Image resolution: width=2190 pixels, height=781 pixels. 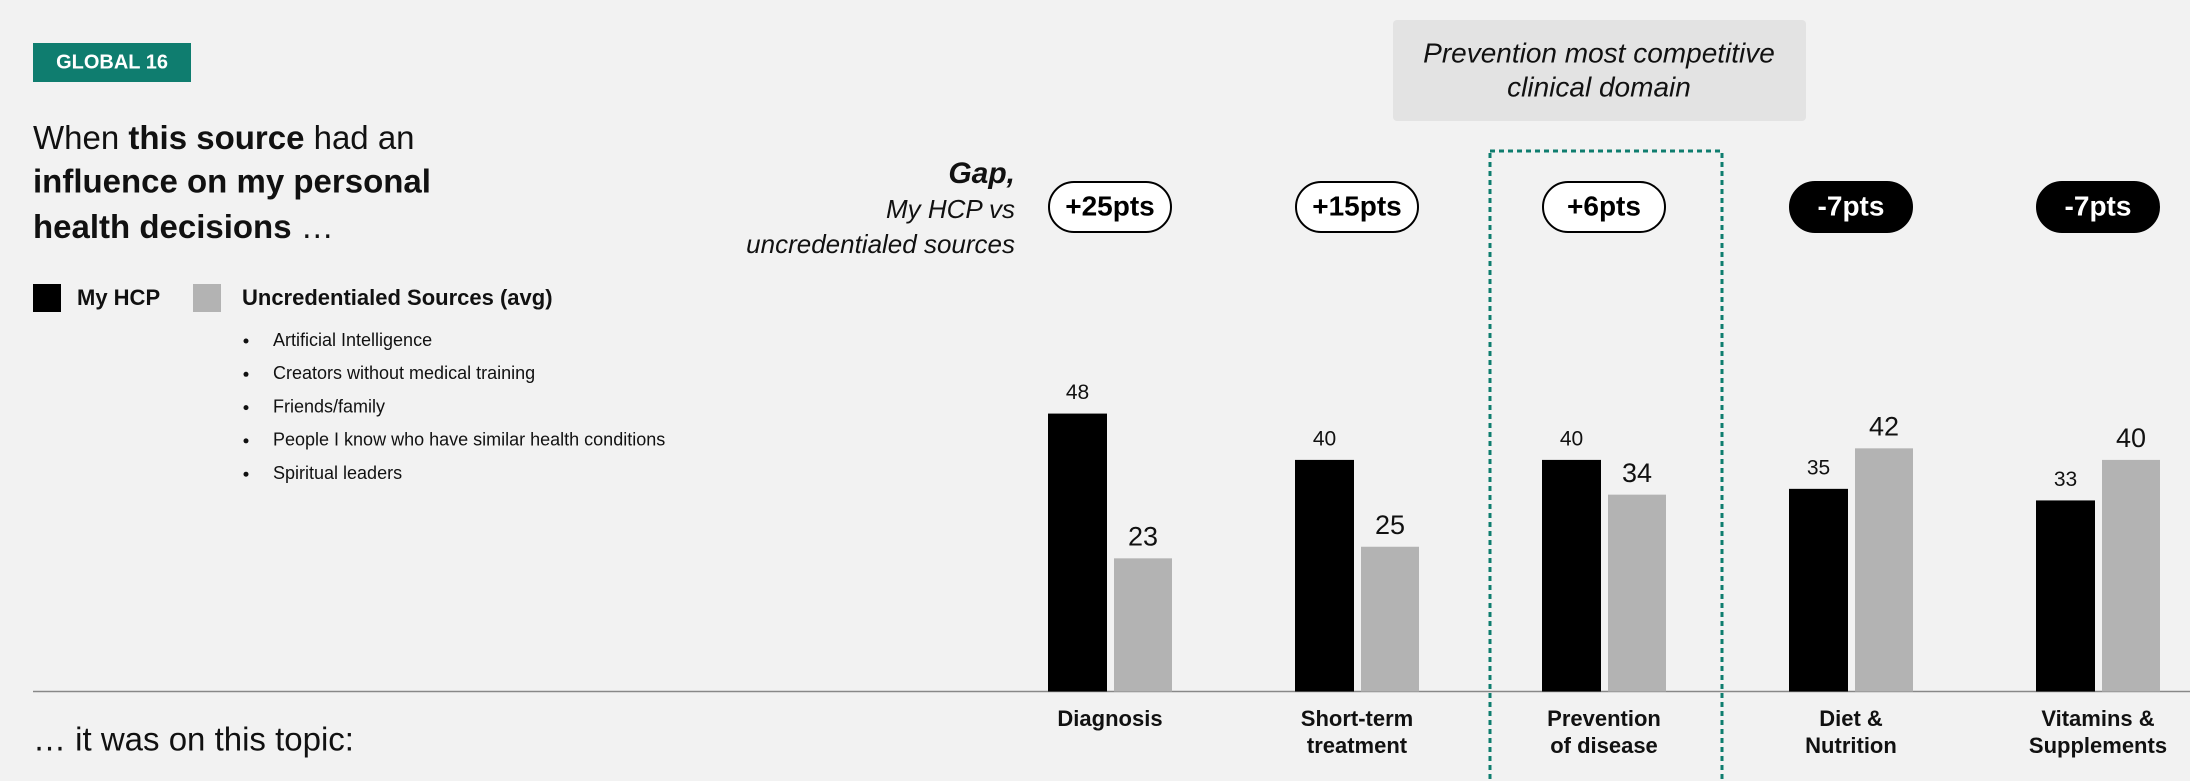 I want to click on x-tick-line: Short-term, so click(x=1357, y=718).